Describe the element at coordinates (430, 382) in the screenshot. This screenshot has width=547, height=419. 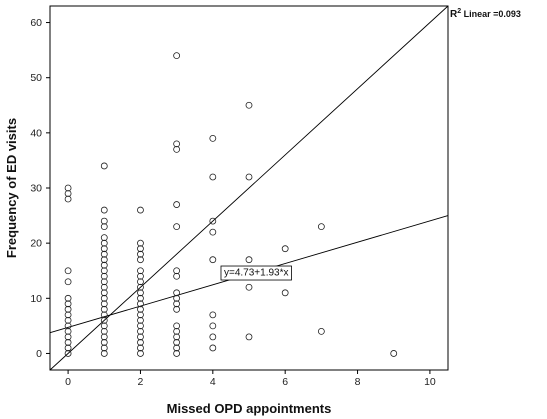
I see `x-tick-label: 10` at that location.